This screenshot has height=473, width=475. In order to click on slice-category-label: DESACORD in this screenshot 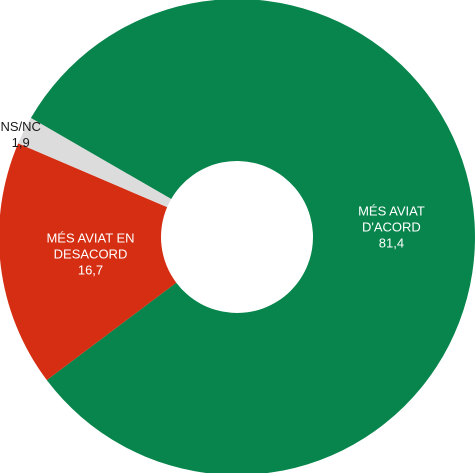, I will do `click(91, 254)`.